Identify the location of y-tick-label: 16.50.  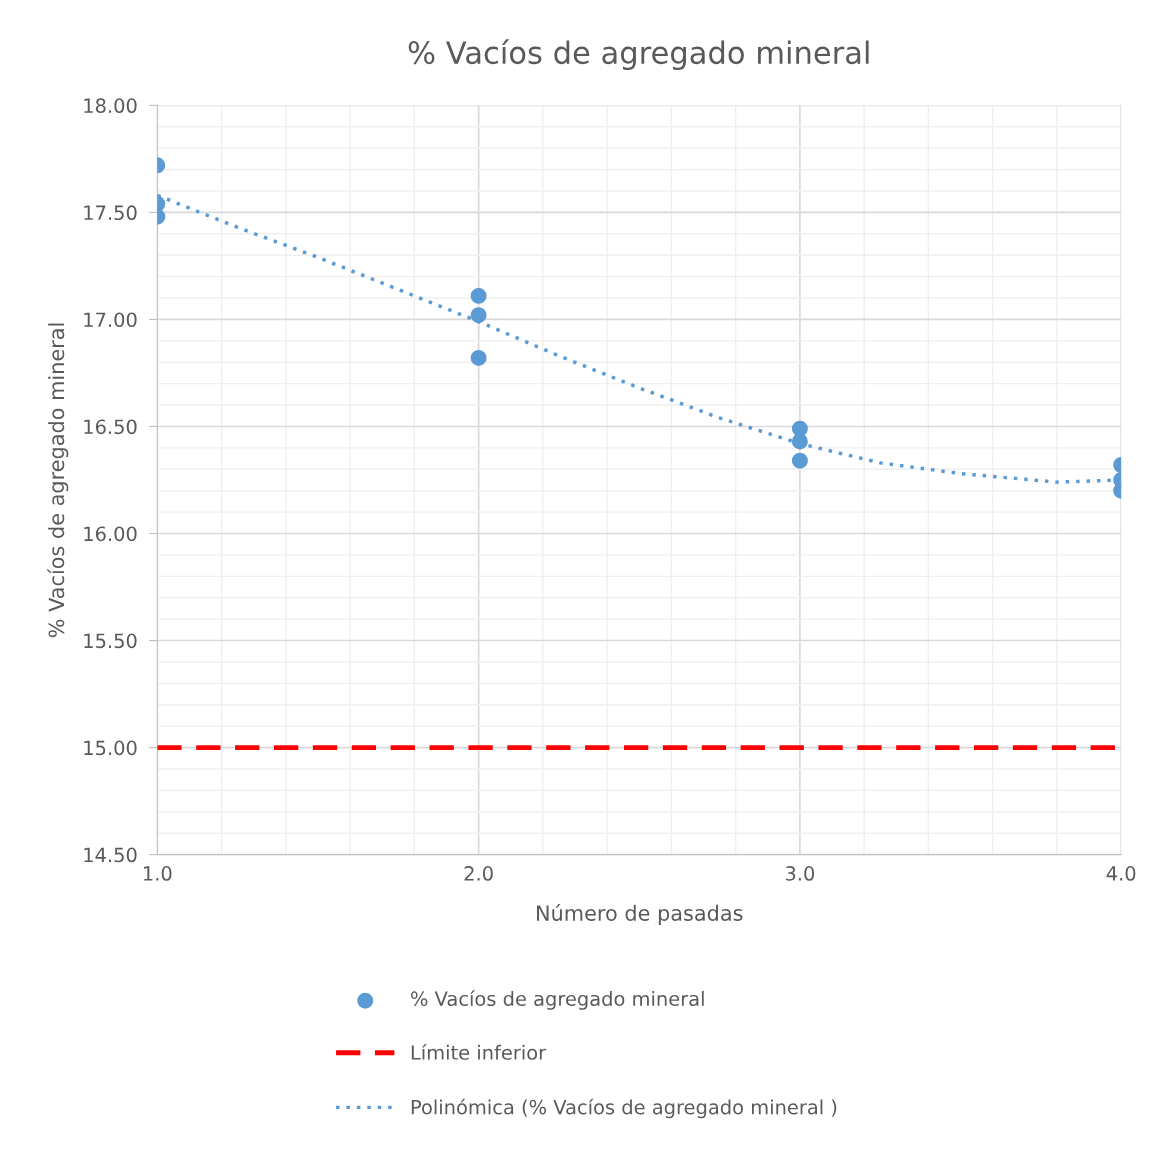
(110, 427).